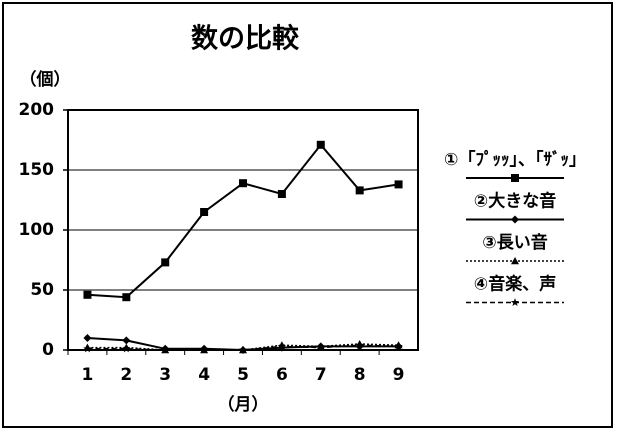  I want to click on x-tick-label: 8, so click(360, 375).